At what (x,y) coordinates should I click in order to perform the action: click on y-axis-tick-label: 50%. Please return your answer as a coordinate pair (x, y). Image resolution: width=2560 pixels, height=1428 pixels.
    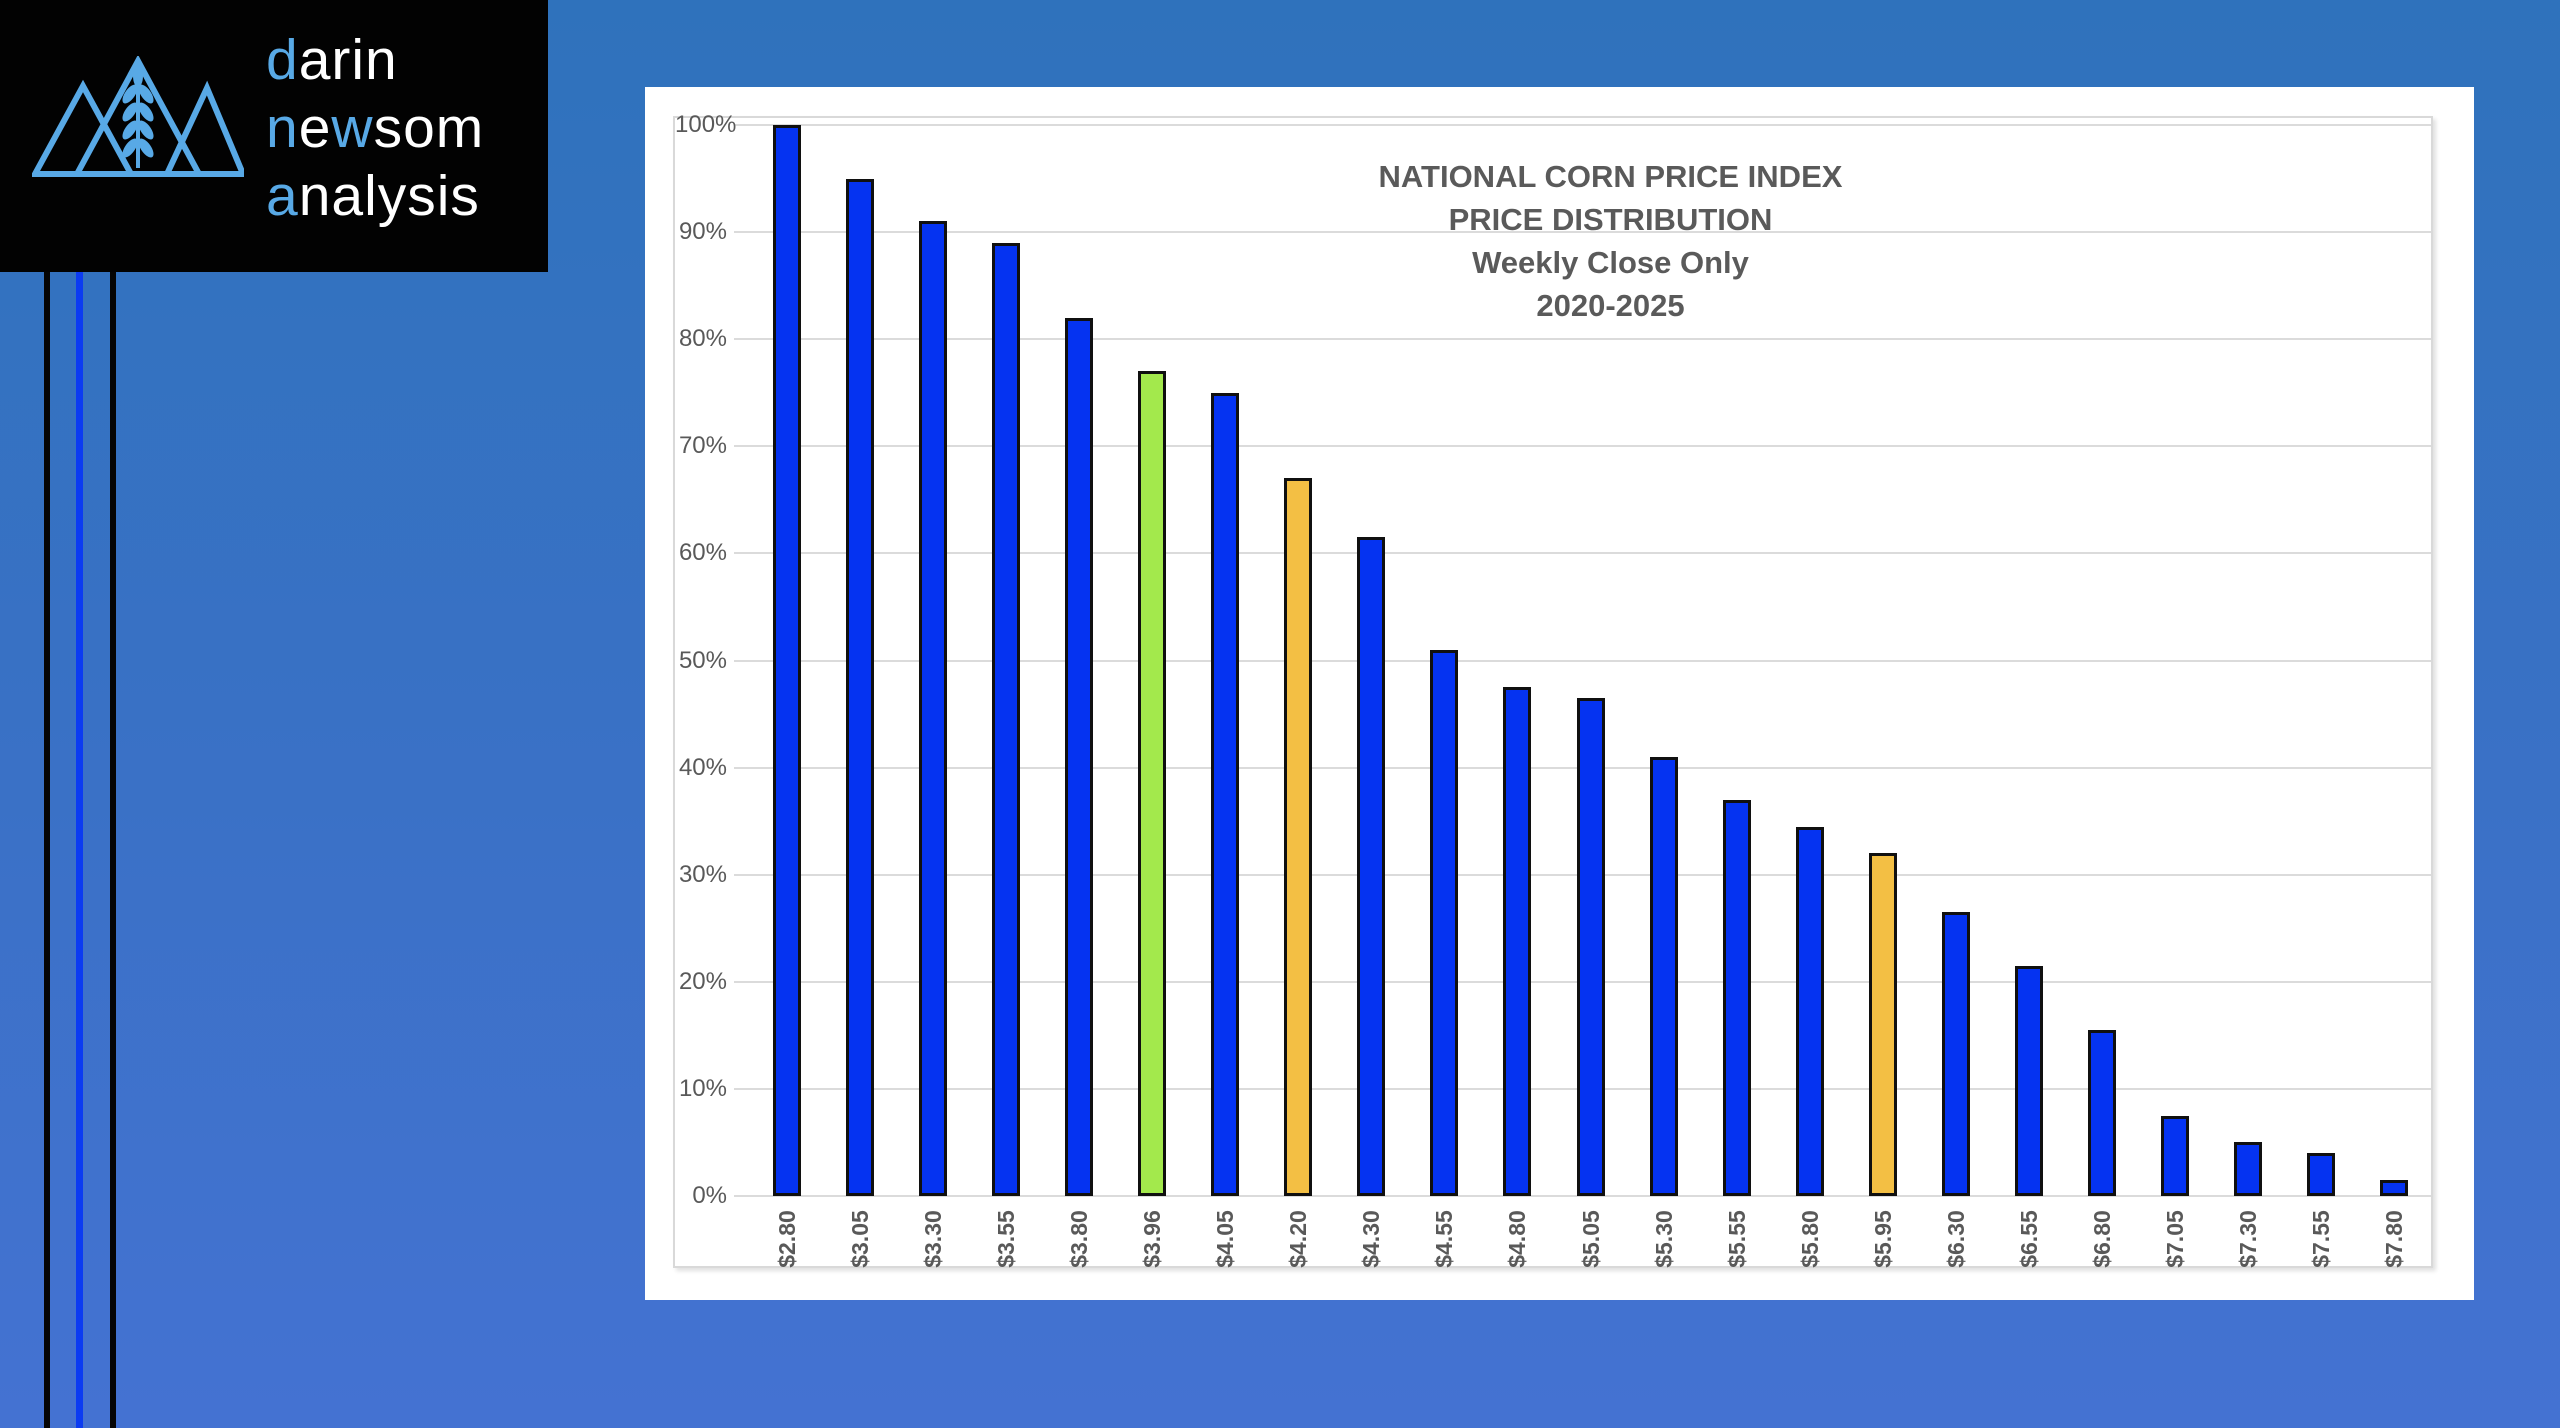
    Looking at the image, I should click on (702, 660).